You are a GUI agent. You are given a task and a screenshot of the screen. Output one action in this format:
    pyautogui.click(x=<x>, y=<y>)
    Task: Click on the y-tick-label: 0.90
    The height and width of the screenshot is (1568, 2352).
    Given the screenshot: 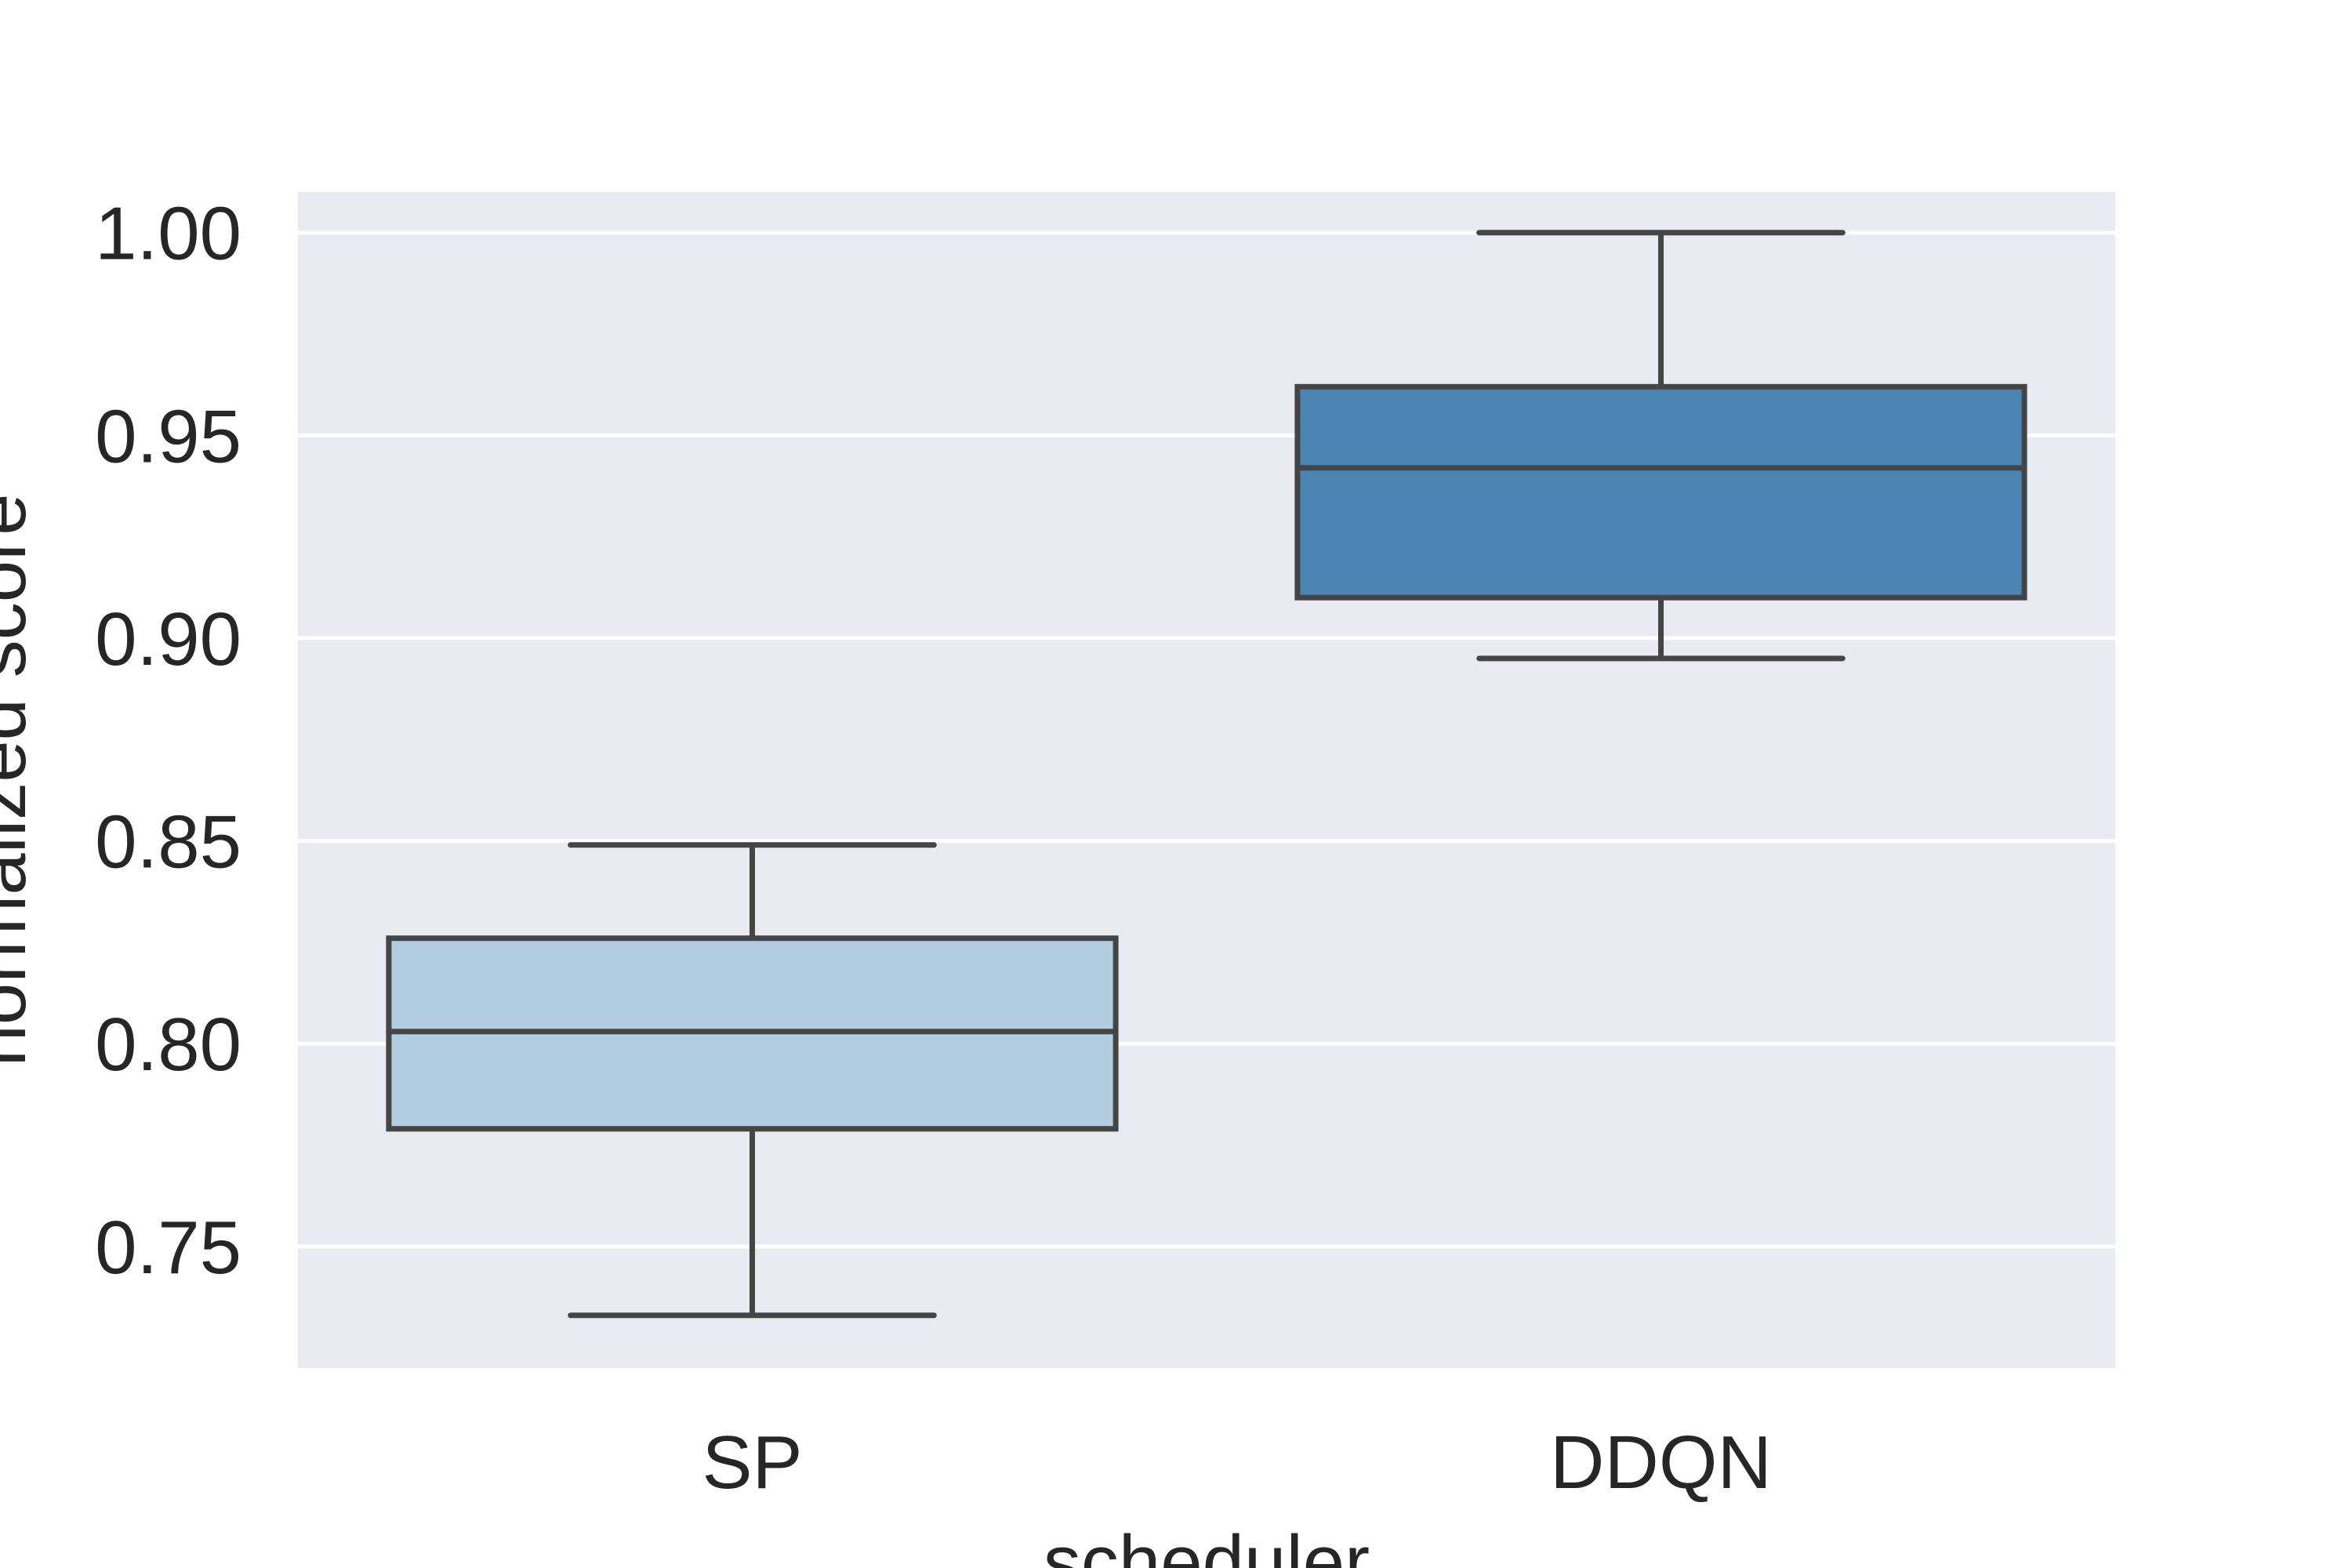 What is the action you would take?
    pyautogui.click(x=168, y=639)
    